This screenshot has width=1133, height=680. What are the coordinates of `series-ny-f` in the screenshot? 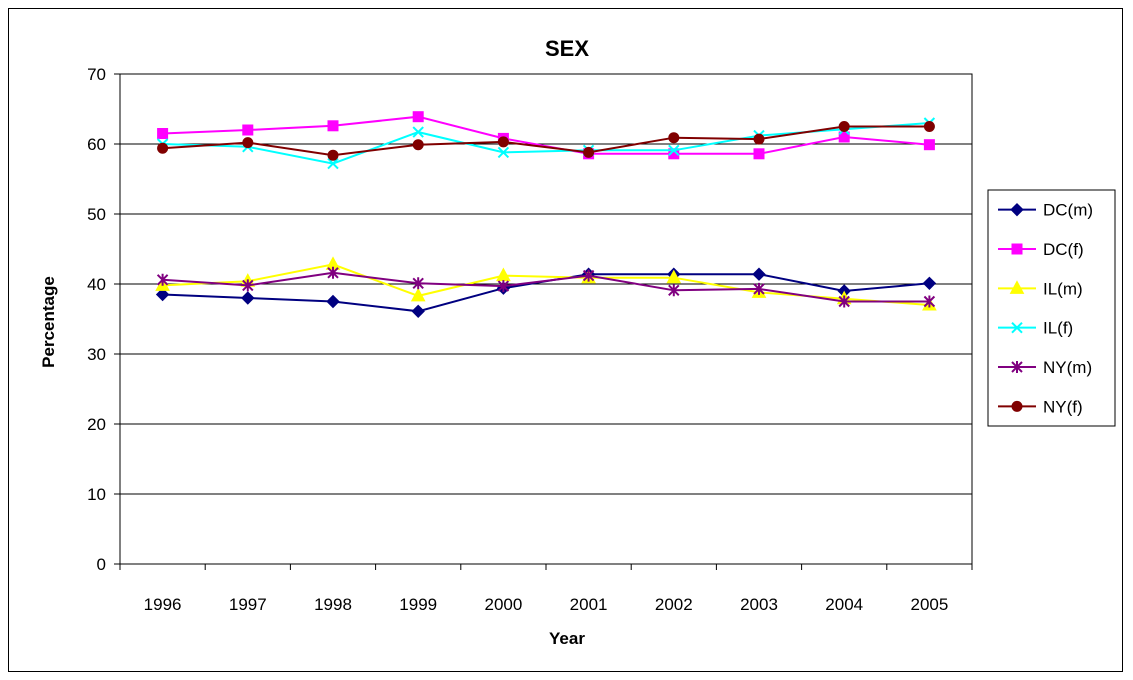 It's located at (546, 141).